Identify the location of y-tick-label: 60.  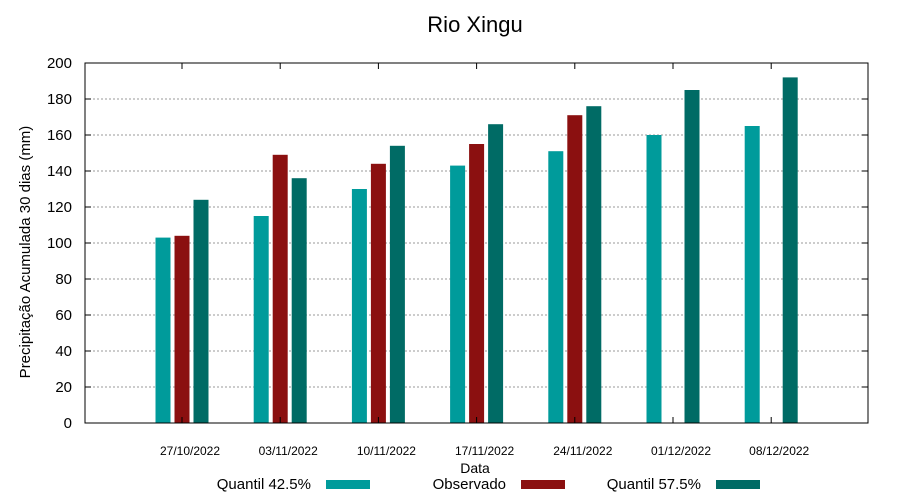
(63, 315).